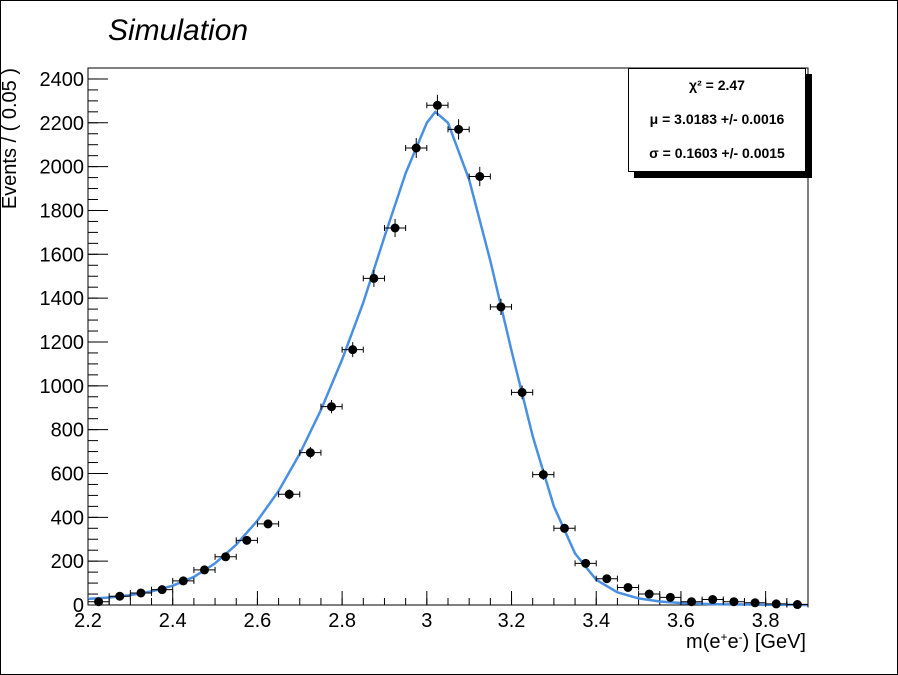 Image resolution: width=898 pixels, height=675 pixels. Describe the element at coordinates (717, 85) in the screenshot. I see `chi2-stat: χ² = 2.47` at that location.